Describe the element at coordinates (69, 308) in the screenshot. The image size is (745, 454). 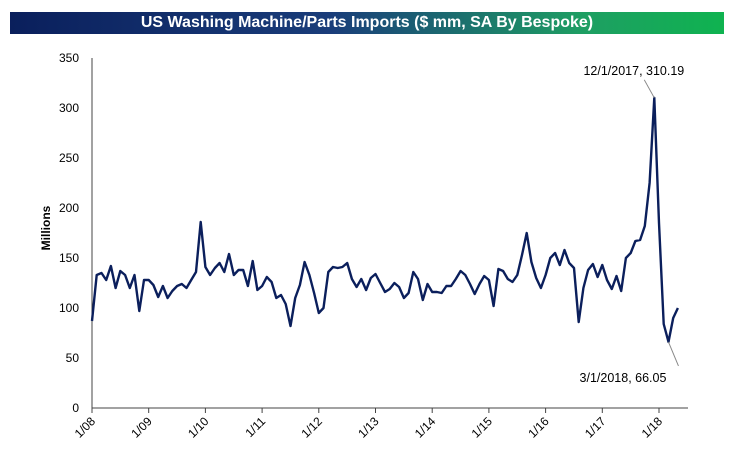
I see `y-tick-label: 100` at that location.